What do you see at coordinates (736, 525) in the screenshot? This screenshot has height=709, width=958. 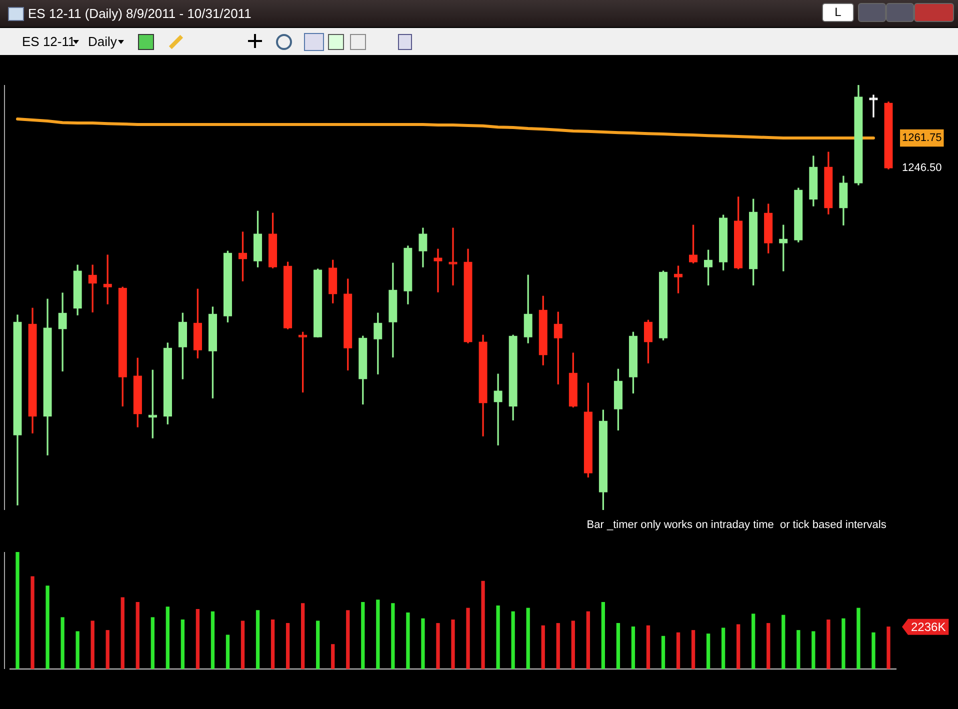 I see `text: Bar _timer only works on intraday time or tick based intervals` at bounding box center [736, 525].